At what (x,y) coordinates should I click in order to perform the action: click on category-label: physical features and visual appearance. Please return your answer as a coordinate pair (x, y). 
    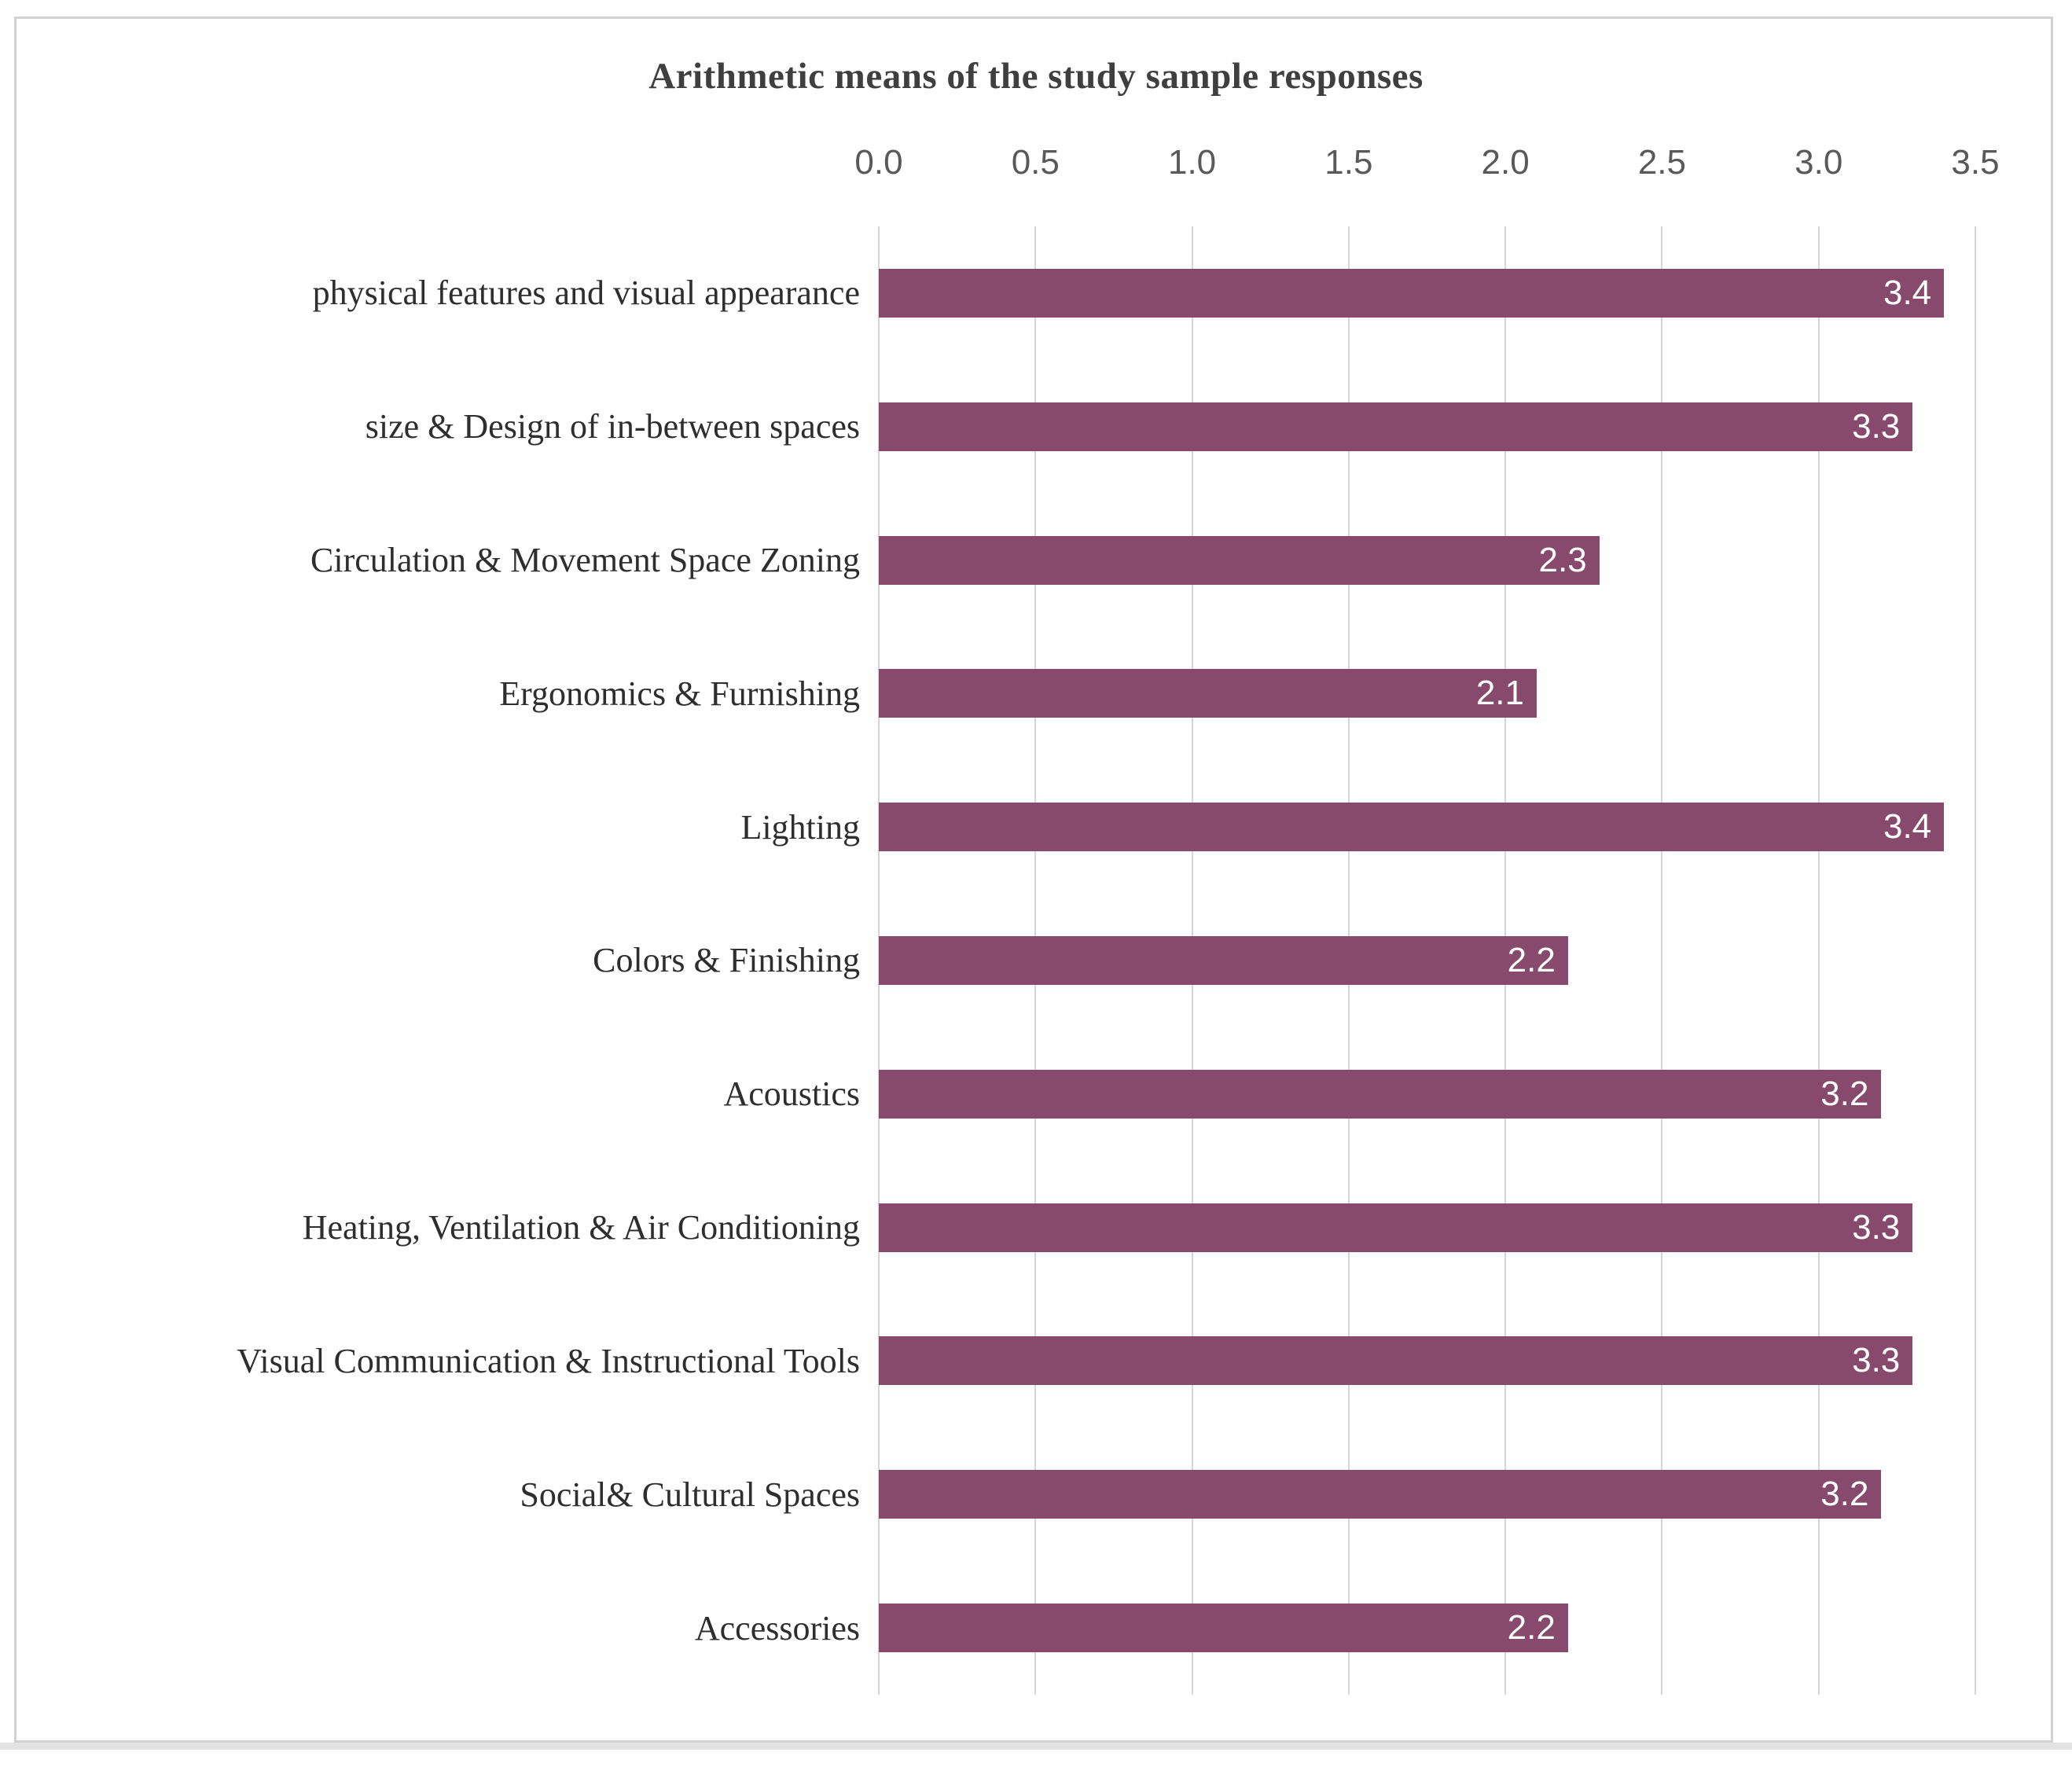
    Looking at the image, I should click on (586, 293).